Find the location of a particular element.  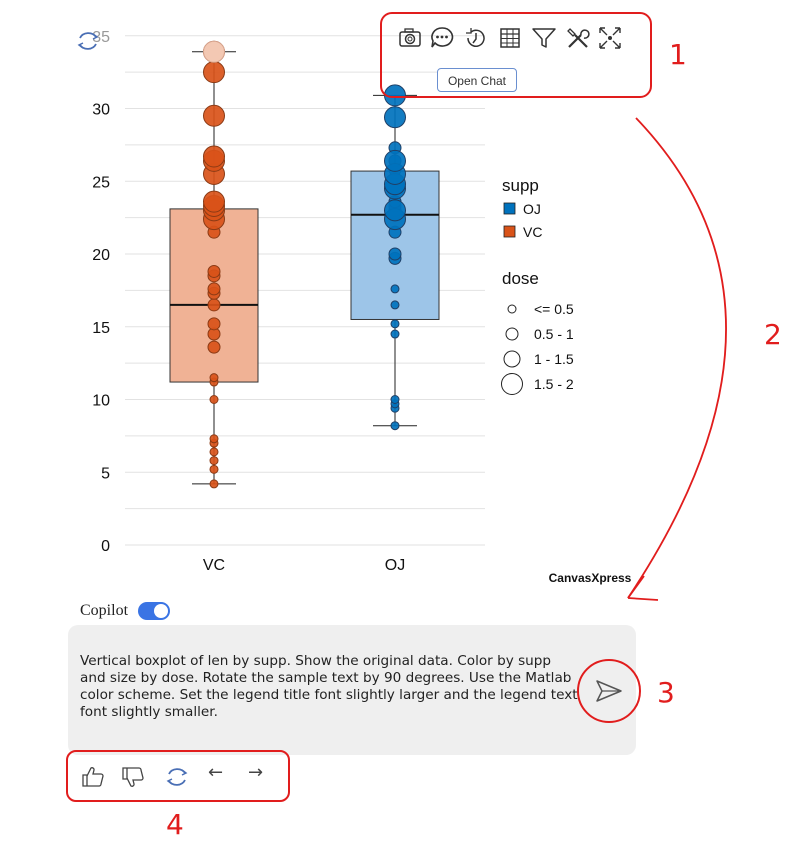

legend-size-item: 0.5 - 1 is located at coordinates (554, 334).